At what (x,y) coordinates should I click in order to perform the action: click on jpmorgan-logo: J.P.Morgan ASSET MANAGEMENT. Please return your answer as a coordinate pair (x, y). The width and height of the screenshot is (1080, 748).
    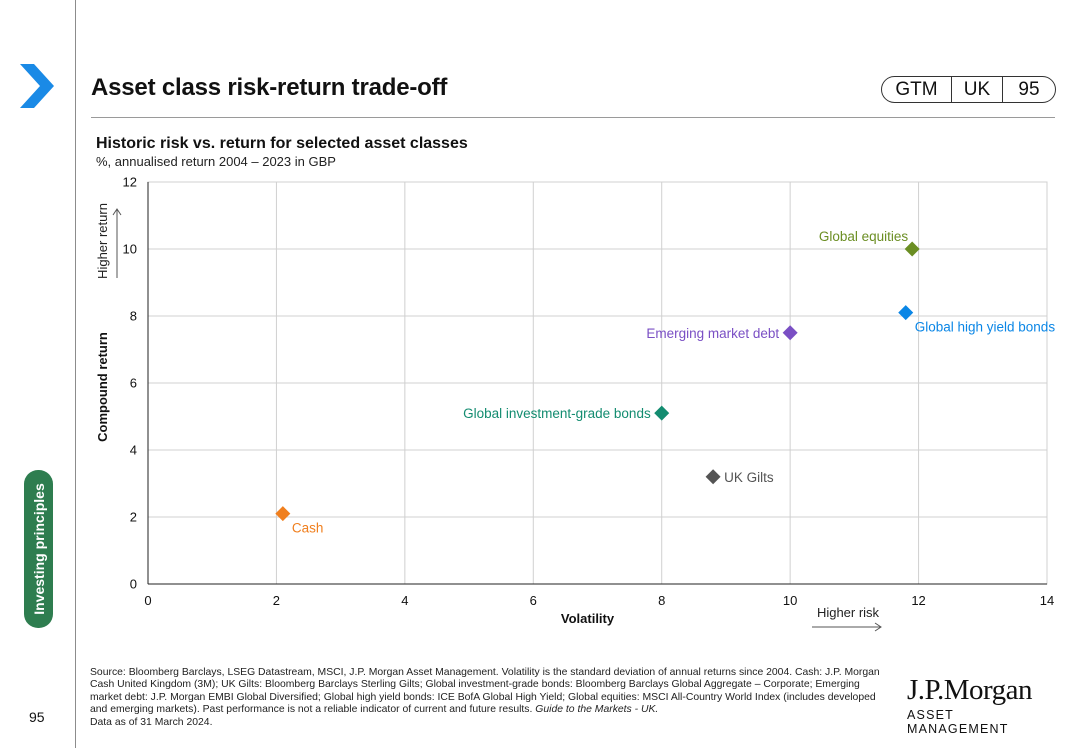
    Looking at the image, I should click on (982, 705).